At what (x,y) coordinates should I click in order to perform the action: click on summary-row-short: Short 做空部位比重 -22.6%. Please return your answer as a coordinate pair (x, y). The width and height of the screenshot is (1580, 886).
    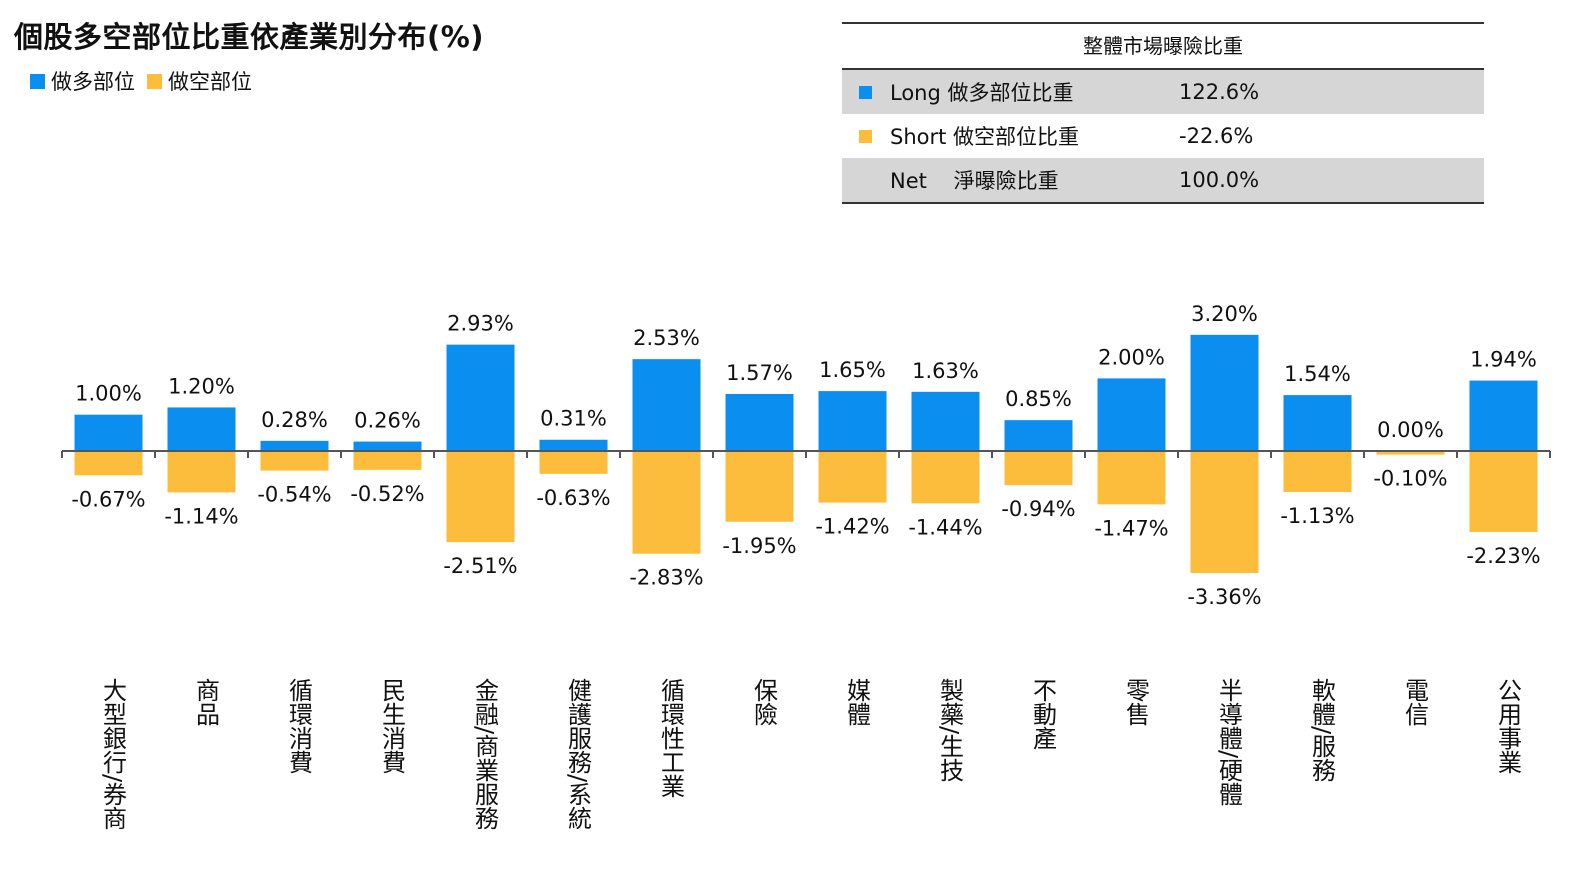
    Looking at the image, I should click on (1163, 136).